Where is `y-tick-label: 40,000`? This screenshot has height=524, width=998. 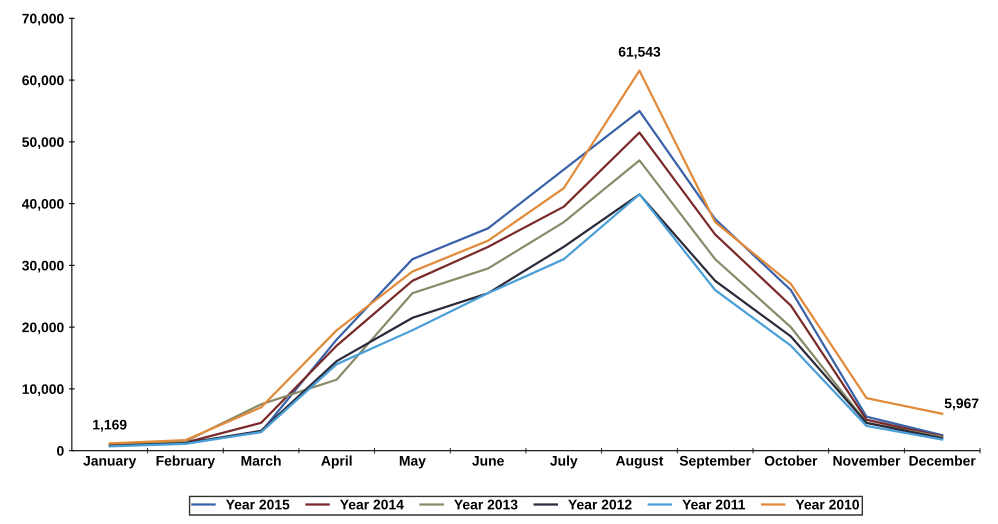 y-tick-label: 40,000 is located at coordinates (43, 204).